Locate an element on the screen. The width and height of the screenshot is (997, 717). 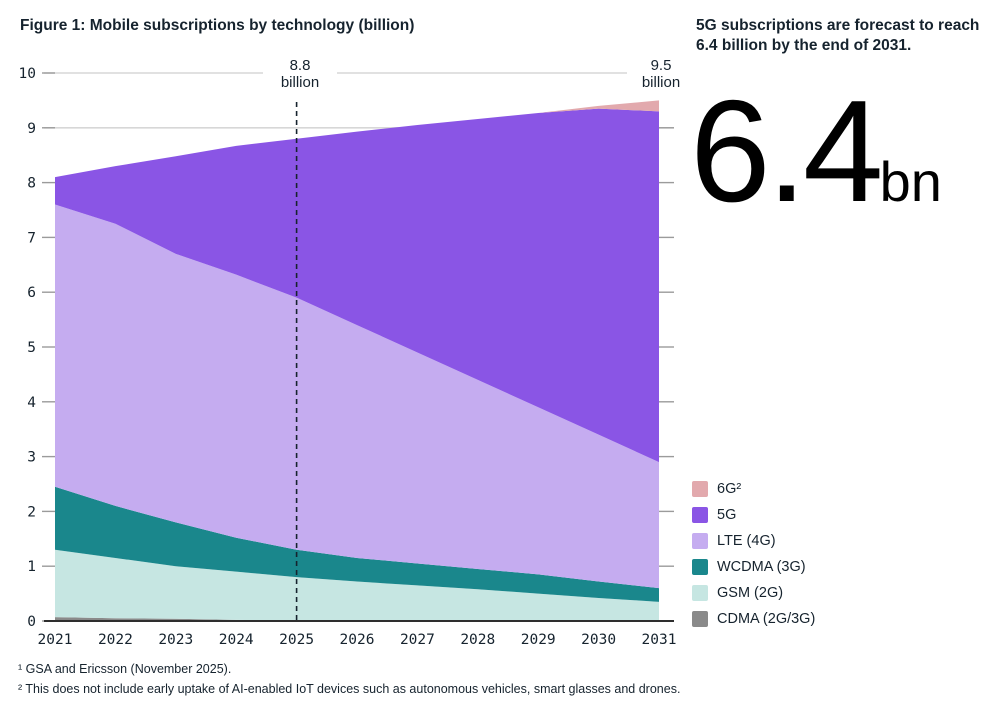
y-axis-label-6: 6 is located at coordinates (31, 293).